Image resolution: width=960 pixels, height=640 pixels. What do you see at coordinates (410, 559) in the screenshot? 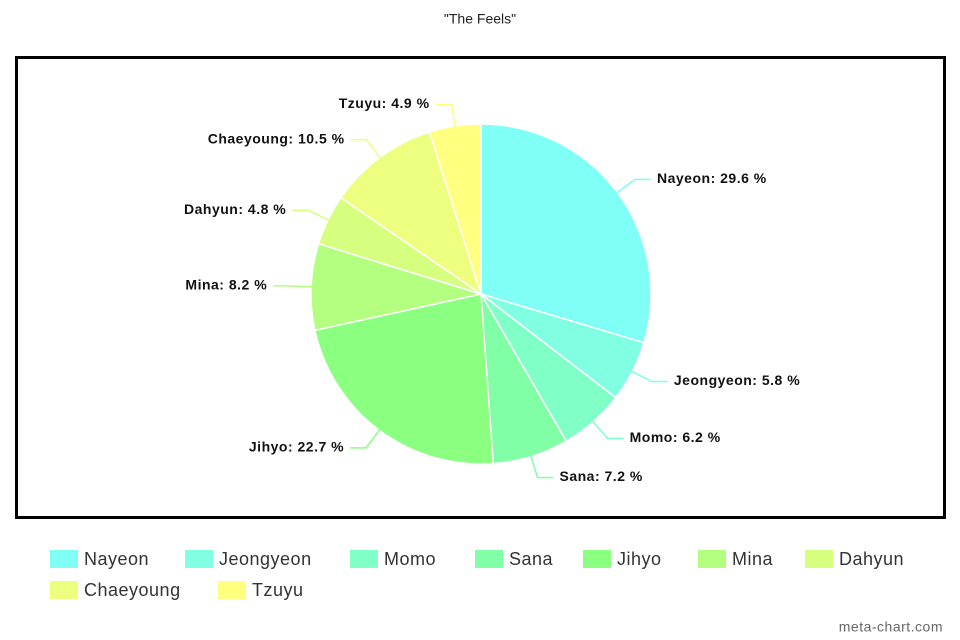
I see `legend-label: Momo` at bounding box center [410, 559].